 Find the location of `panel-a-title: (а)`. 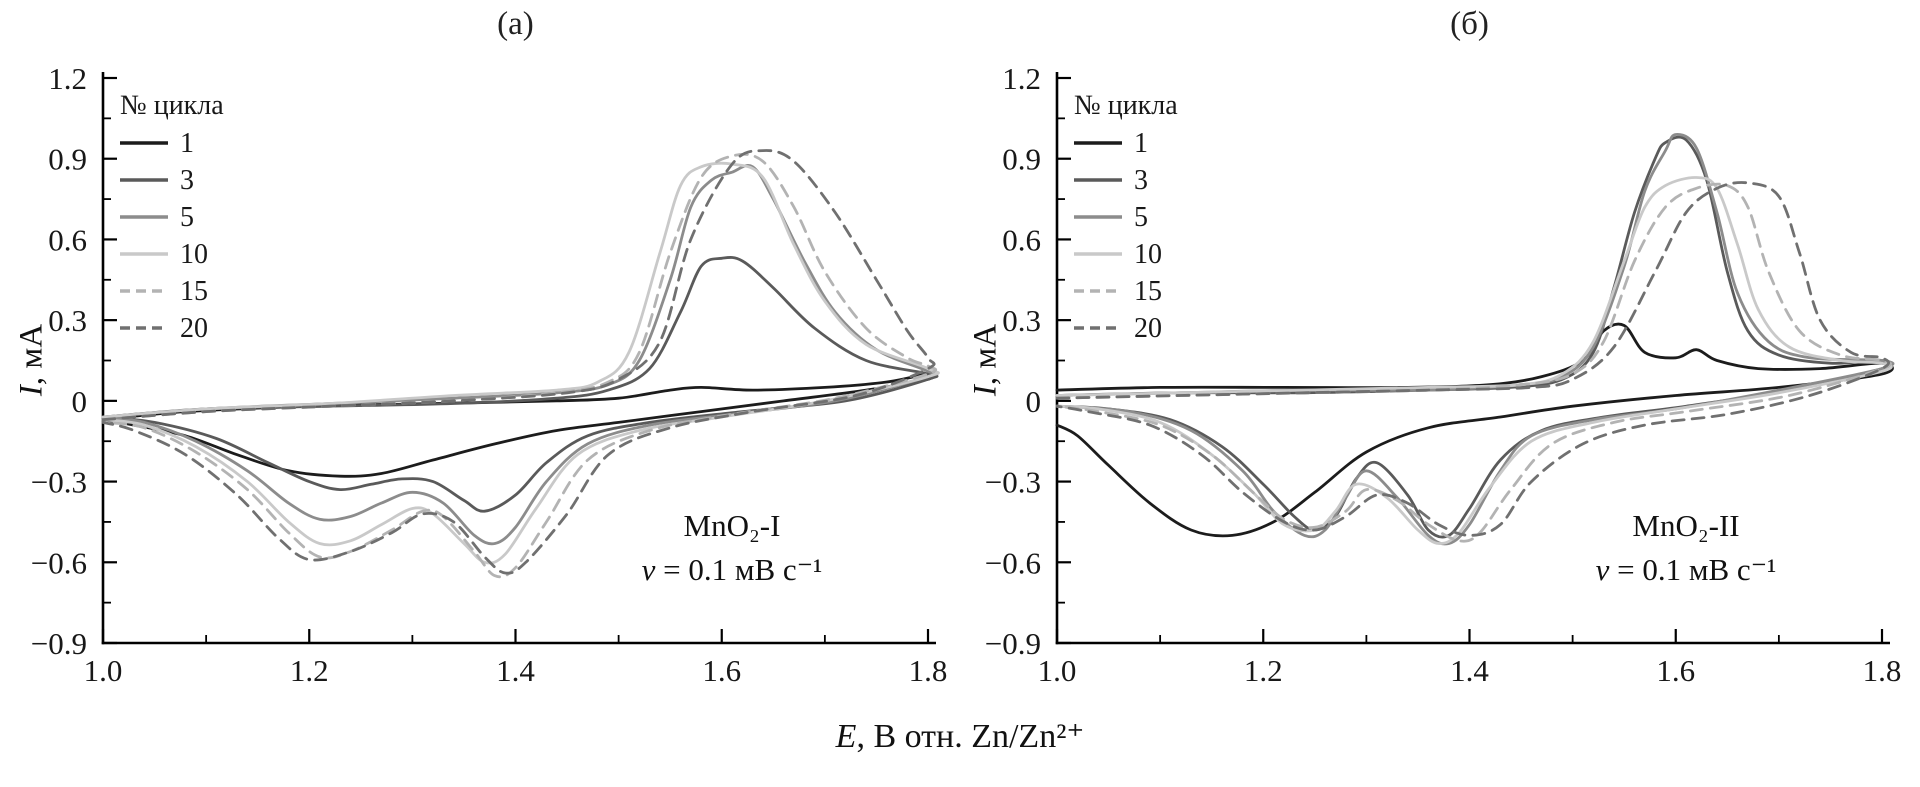

panel-a-title: (а) is located at coordinates (515, 24).